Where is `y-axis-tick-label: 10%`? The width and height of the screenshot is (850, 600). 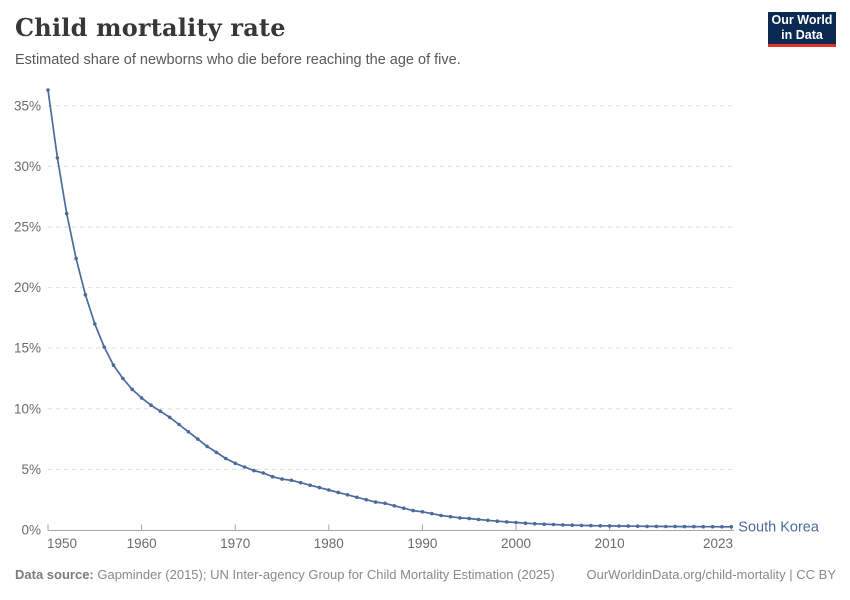
y-axis-tick-label: 10% is located at coordinates (27, 408).